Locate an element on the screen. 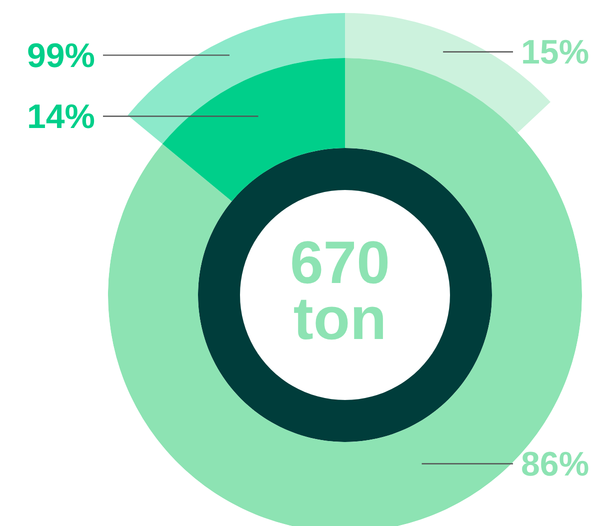 This screenshot has height=526, width=604. text: 99% is located at coordinates (60, 56).